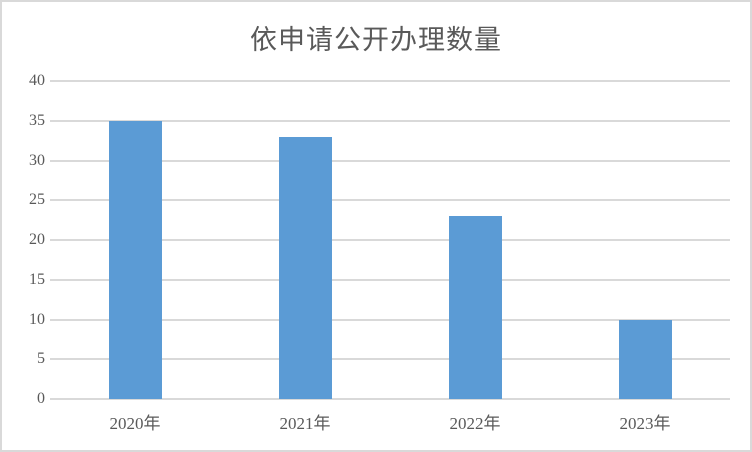 This screenshot has height=452, width=752. What do you see at coordinates (305, 267) in the screenshot?
I see `bar-2021年` at bounding box center [305, 267].